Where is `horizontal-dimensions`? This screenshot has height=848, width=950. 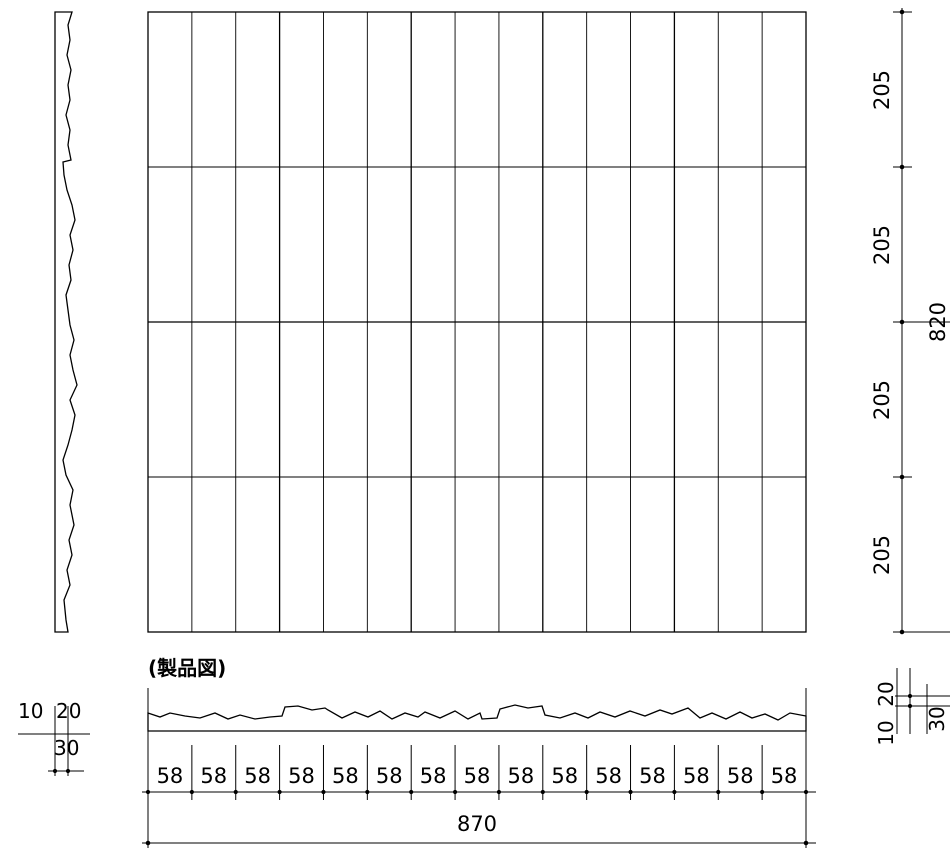
horizontal-dimensions is located at coordinates (479, 768).